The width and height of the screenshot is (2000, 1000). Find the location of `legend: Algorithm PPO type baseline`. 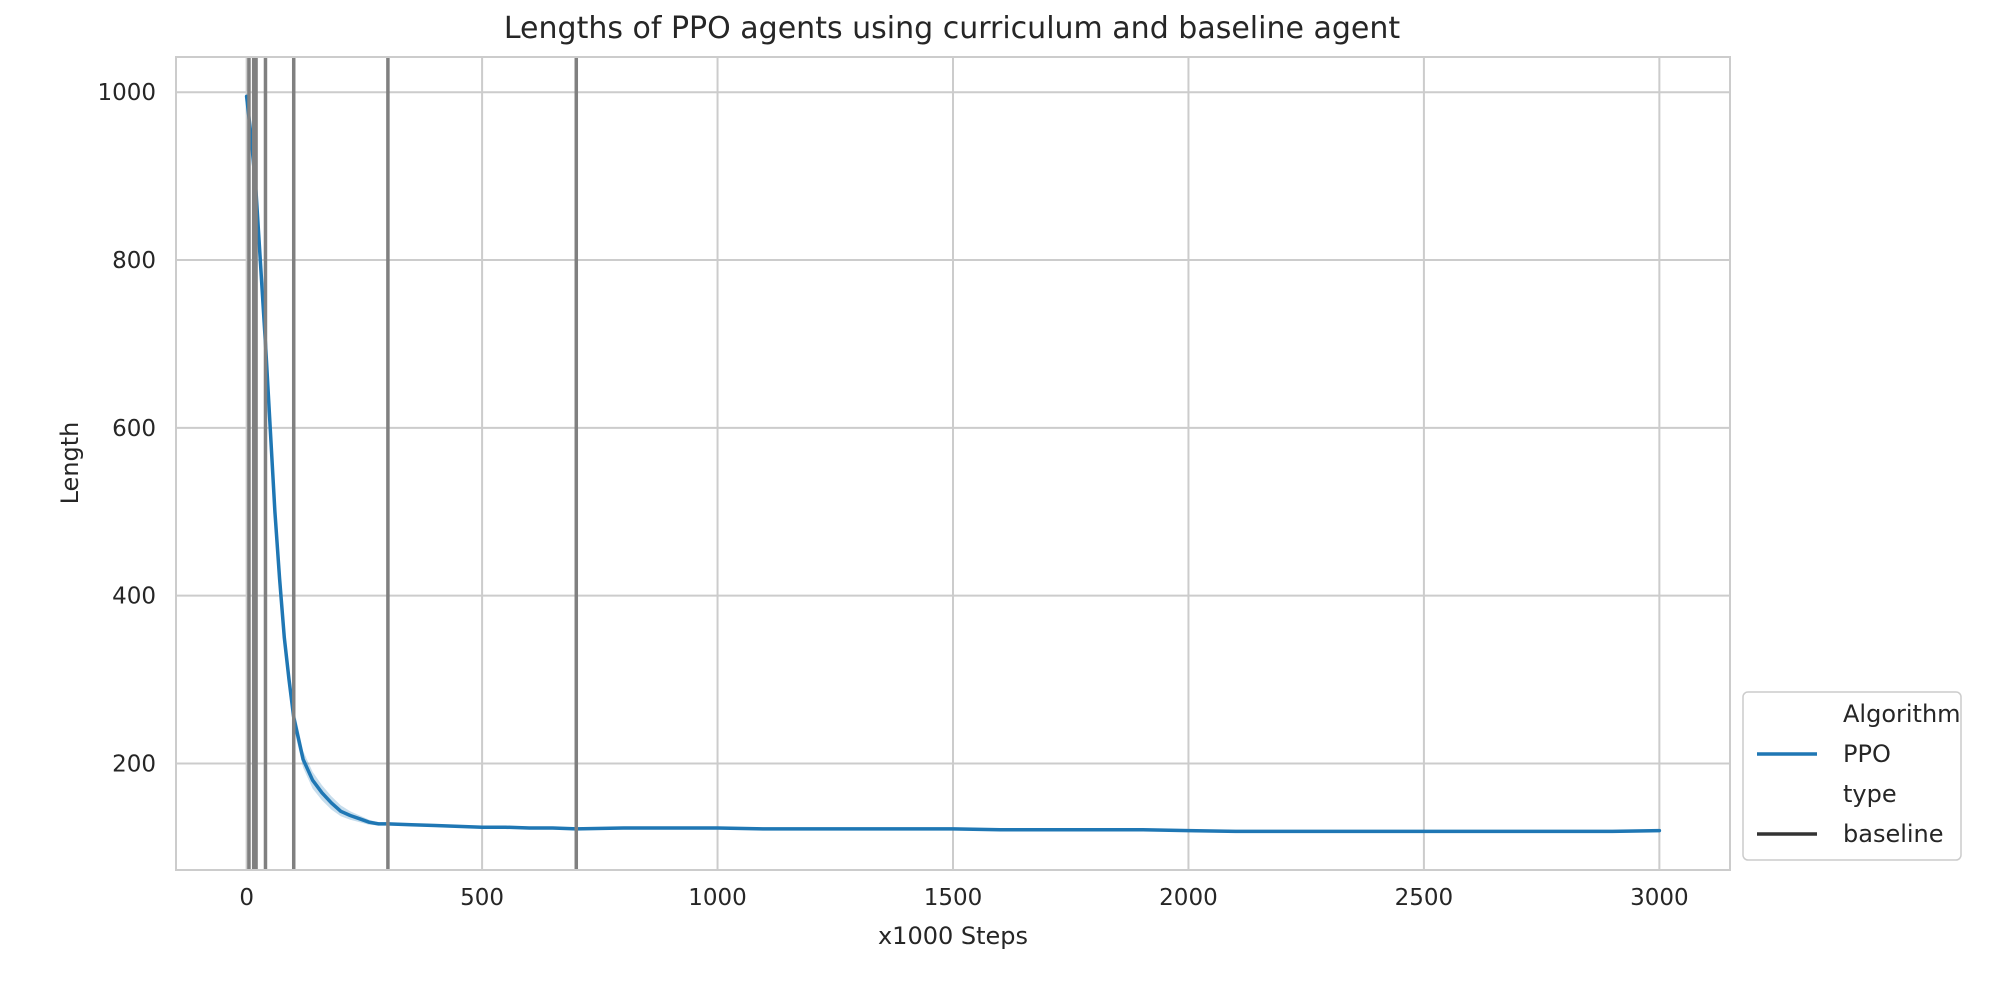

legend: Algorithm PPO type baseline is located at coordinates (1852, 776).